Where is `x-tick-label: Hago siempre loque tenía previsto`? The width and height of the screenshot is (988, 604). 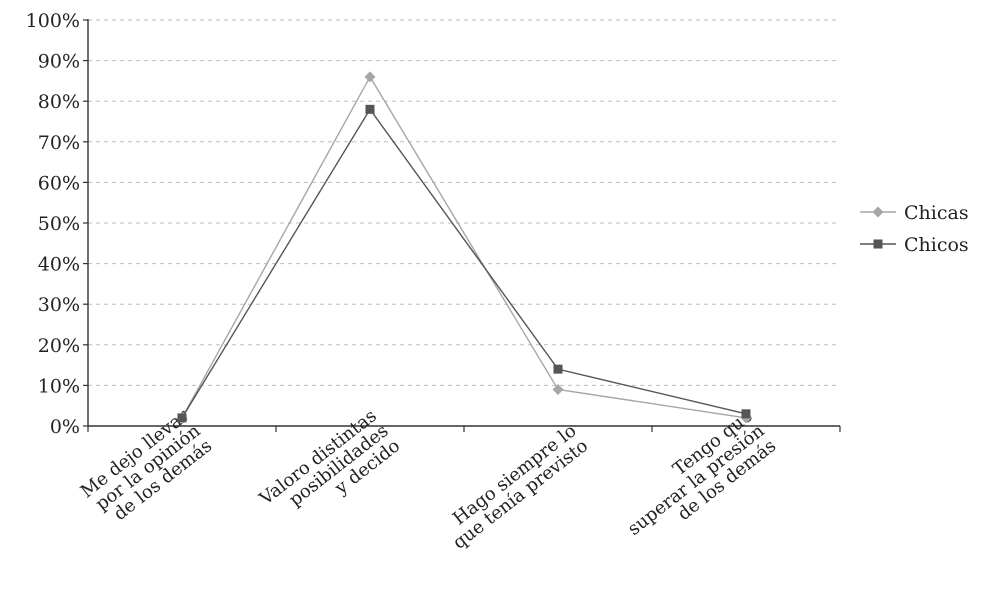 x-tick-label: Hago siempre loque tenía previsto is located at coordinates (514, 486).